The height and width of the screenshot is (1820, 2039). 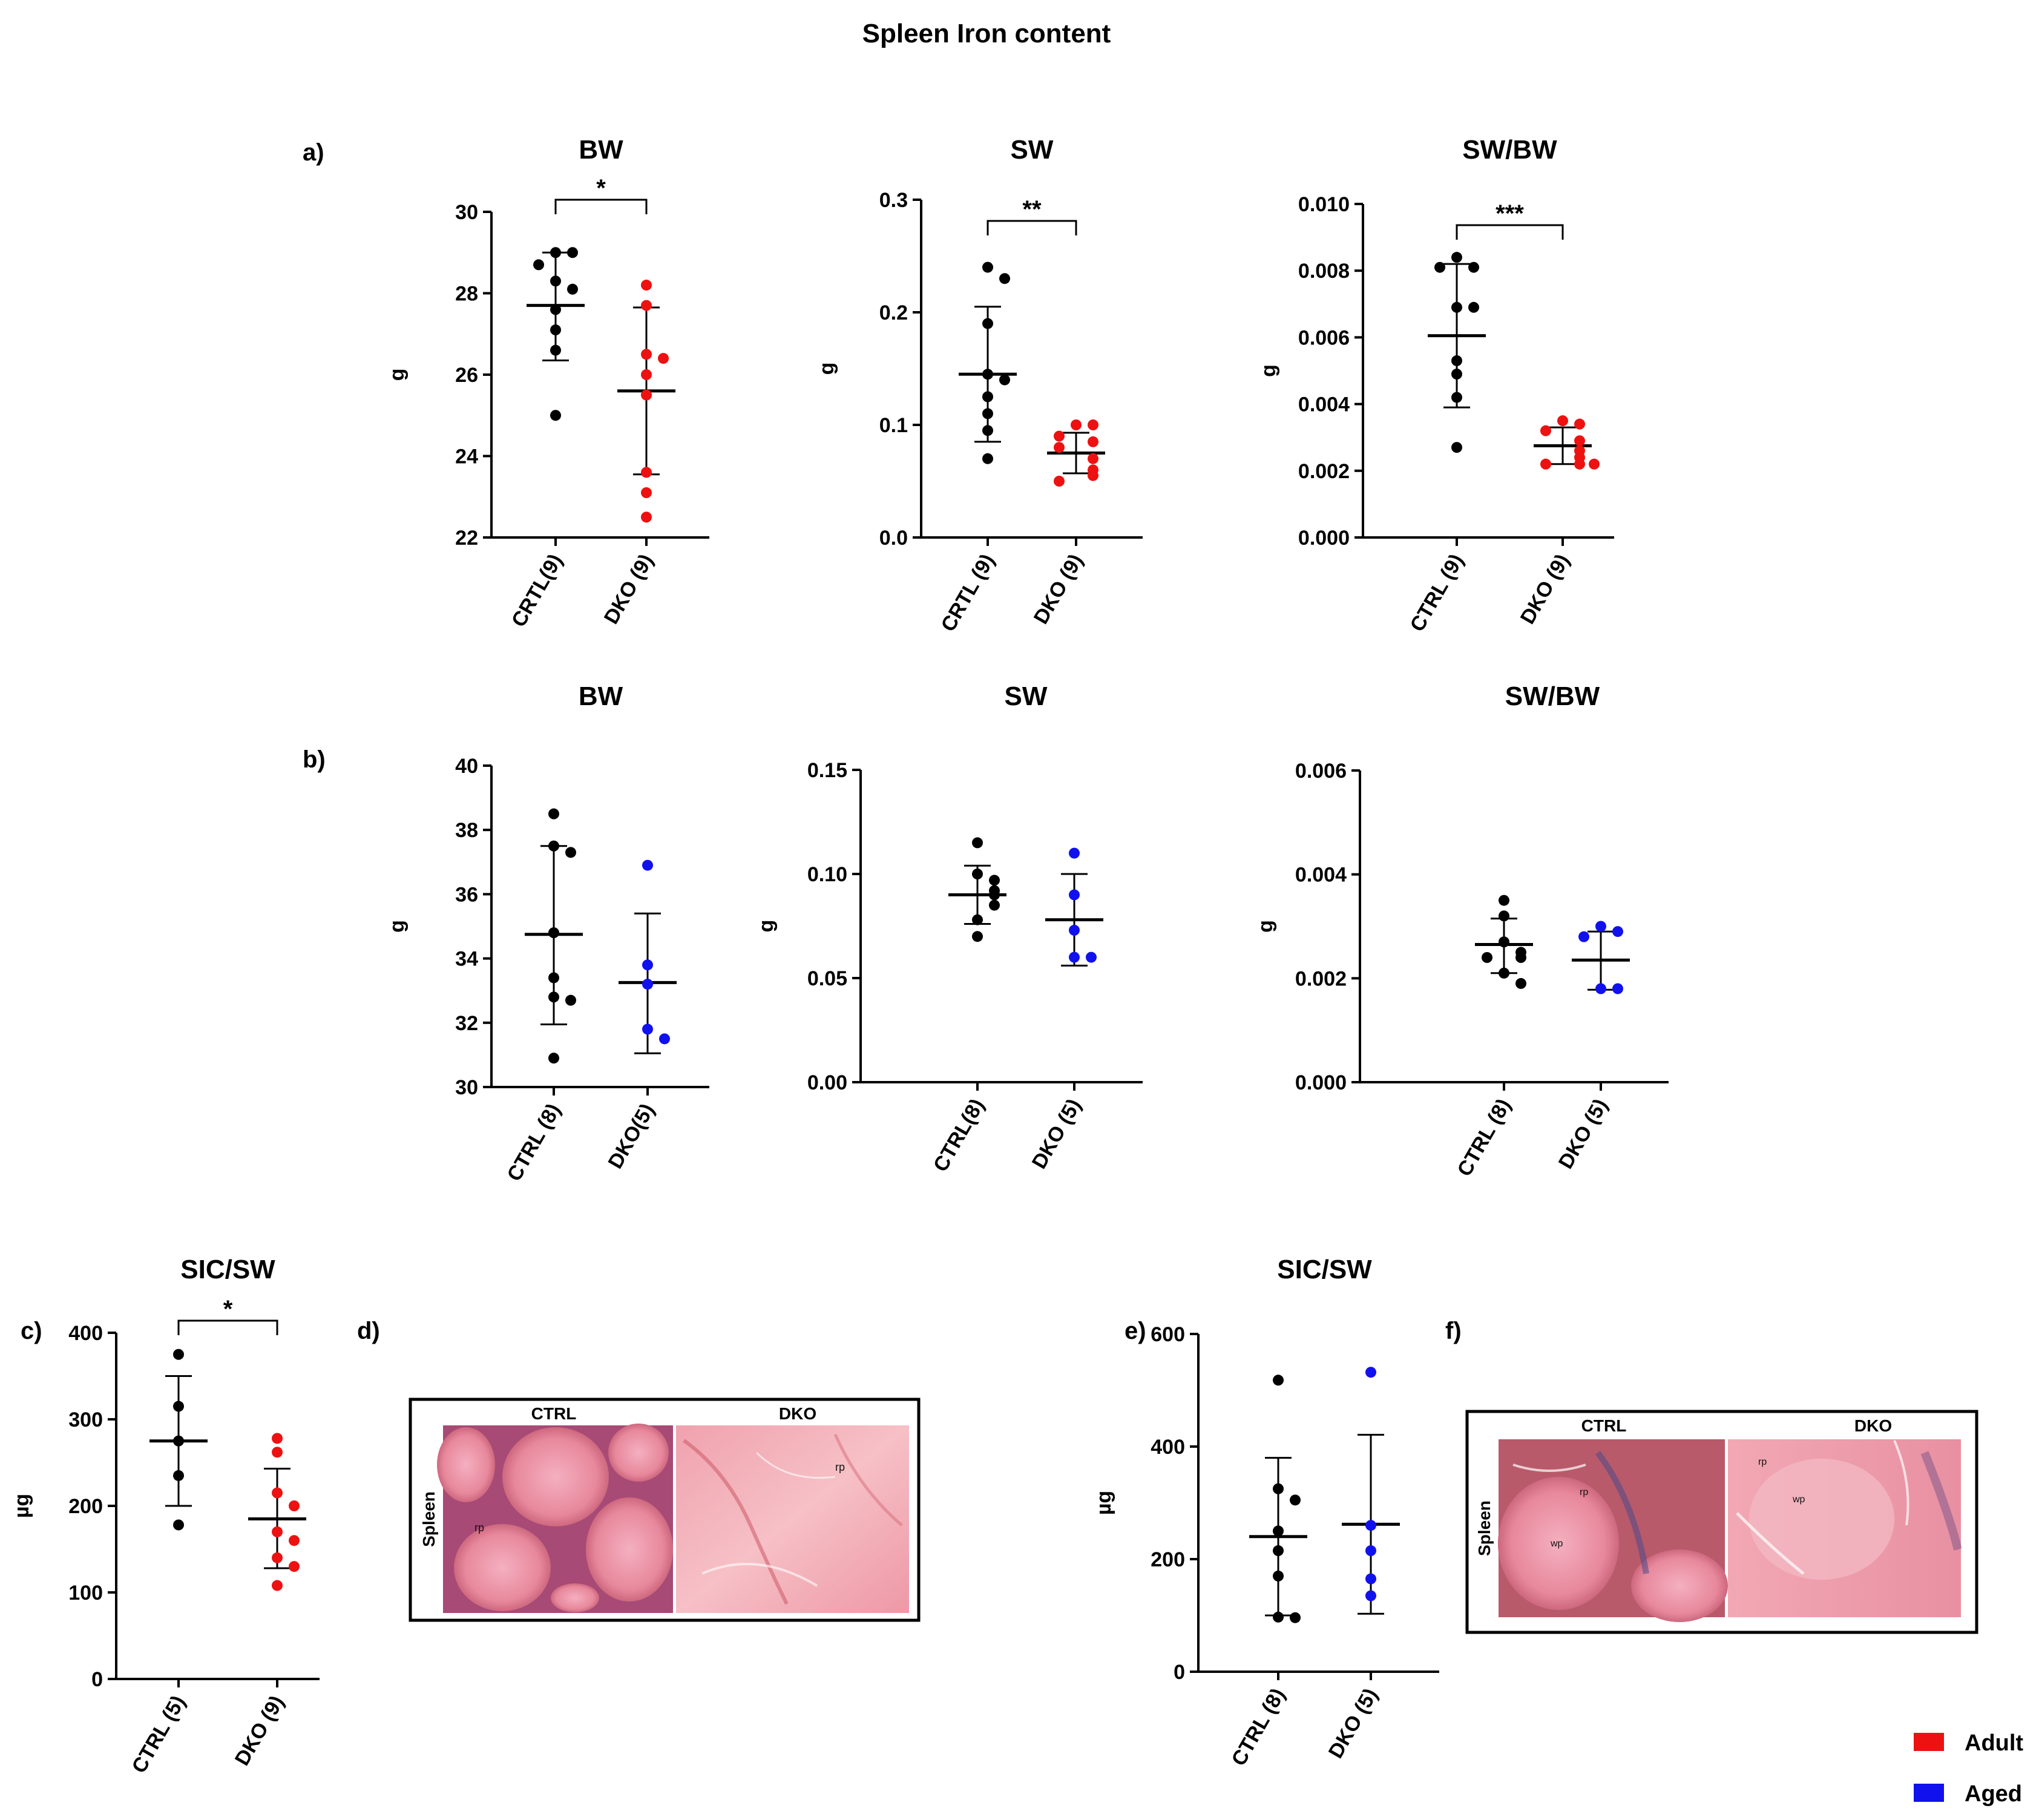 What do you see at coordinates (97, 1679) in the screenshot?
I see `y-tick-label: 0` at bounding box center [97, 1679].